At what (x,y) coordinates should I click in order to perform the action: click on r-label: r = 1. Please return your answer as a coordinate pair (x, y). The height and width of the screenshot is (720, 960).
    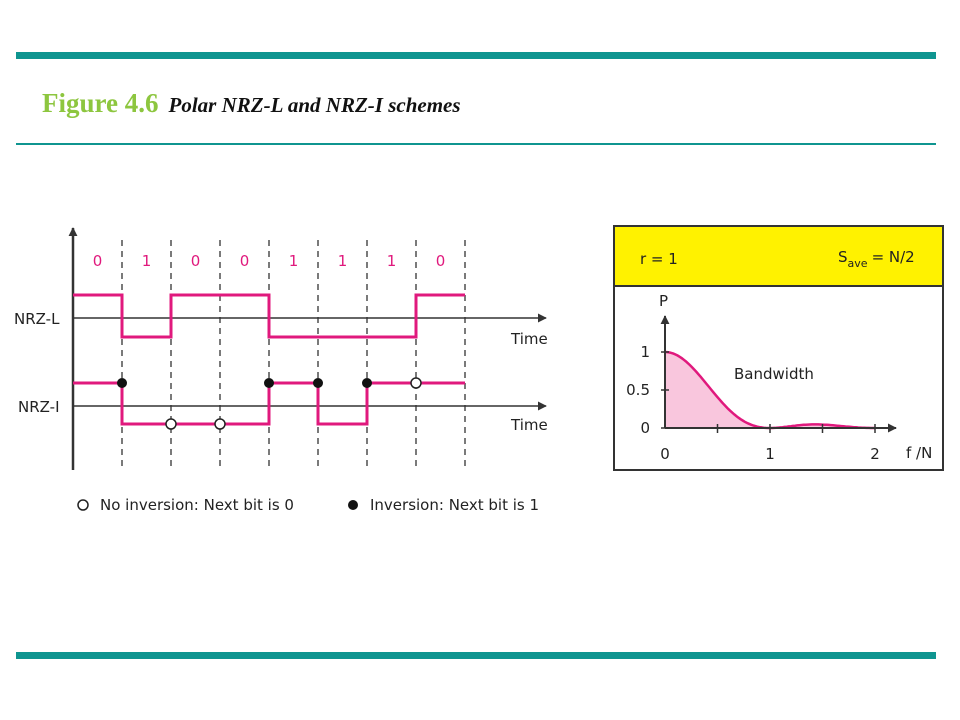
    Looking at the image, I should click on (659, 259).